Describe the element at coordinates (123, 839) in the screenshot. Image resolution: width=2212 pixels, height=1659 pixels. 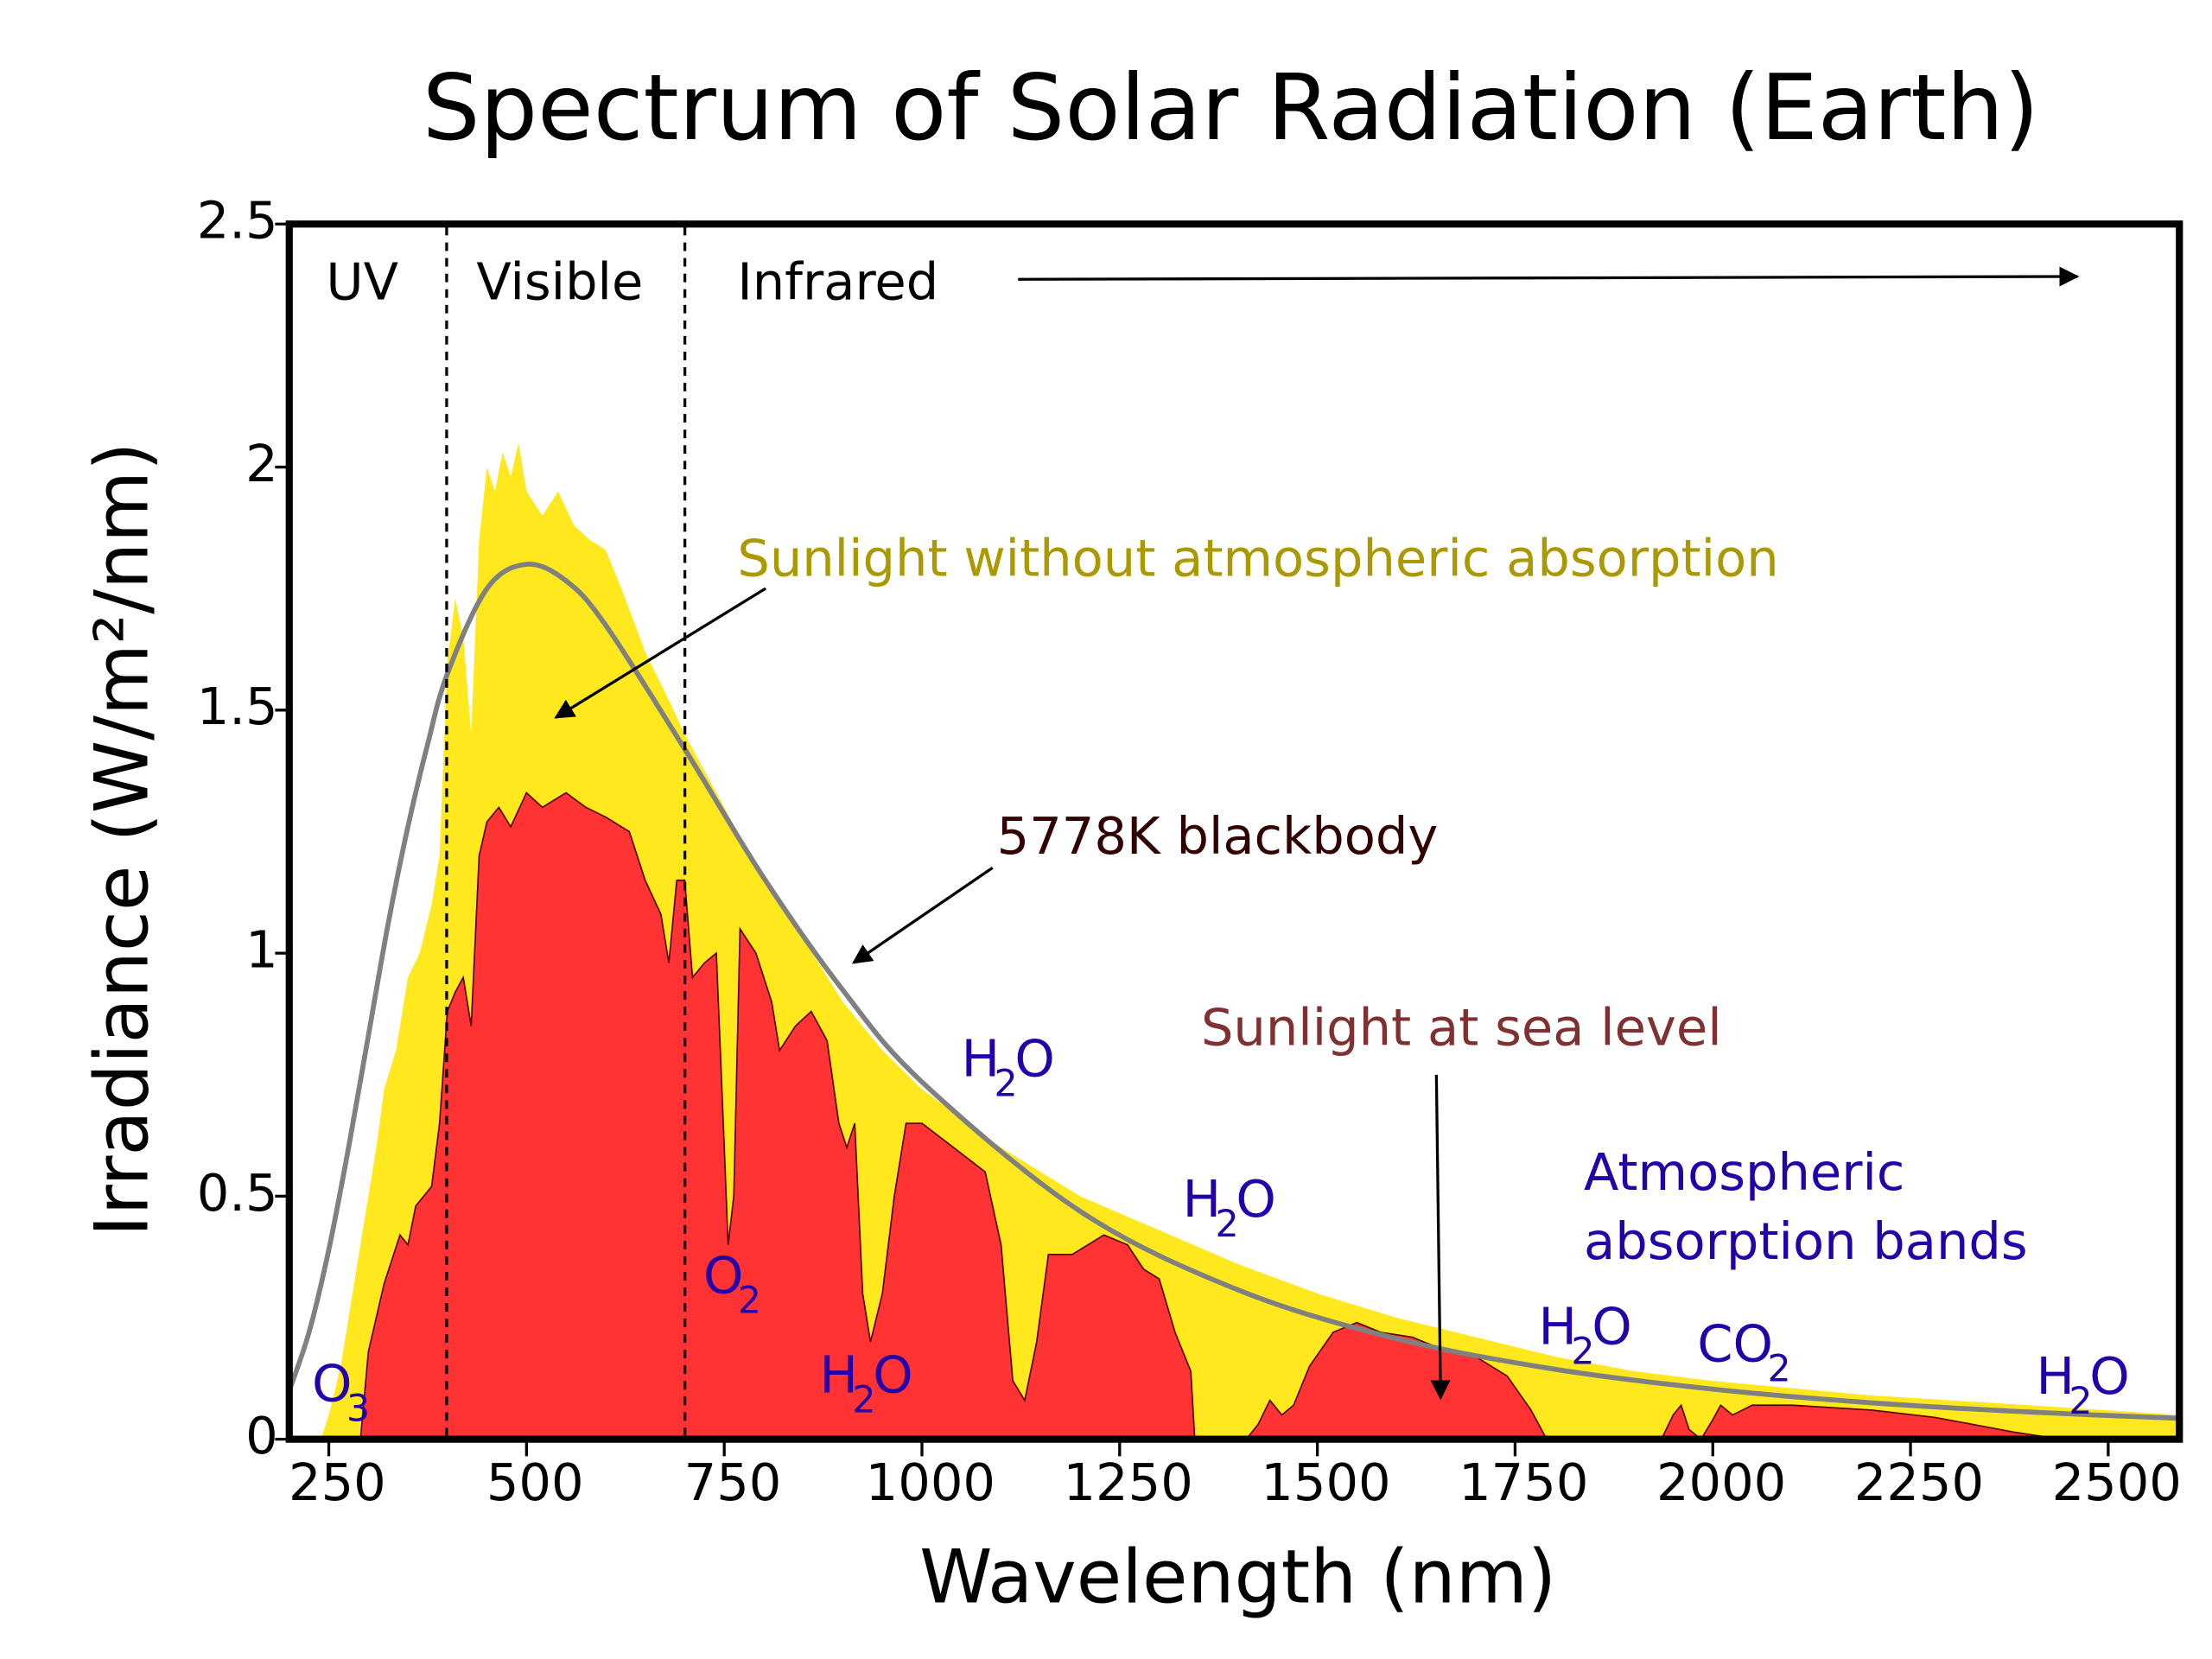
I see `y-axis-label: Irradiance (W/m²/nm)` at that location.